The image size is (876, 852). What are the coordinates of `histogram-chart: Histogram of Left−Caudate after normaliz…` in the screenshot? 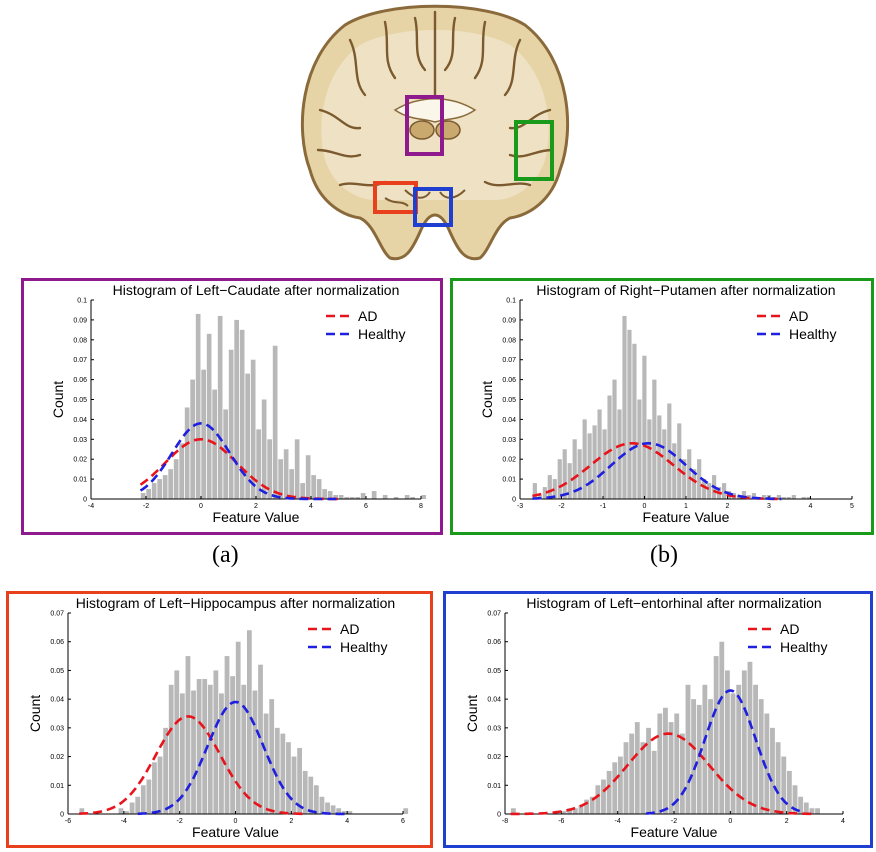 It's located at (232, 406).